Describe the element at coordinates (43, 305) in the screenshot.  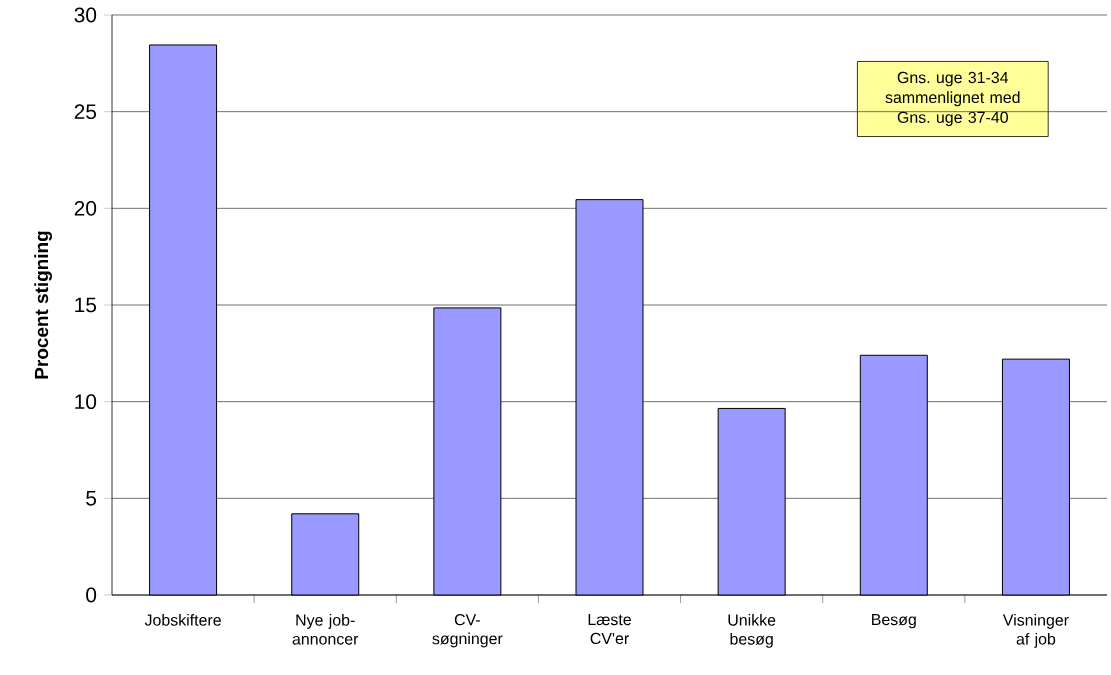
I see `y-axis-title: Procent stigning` at that location.